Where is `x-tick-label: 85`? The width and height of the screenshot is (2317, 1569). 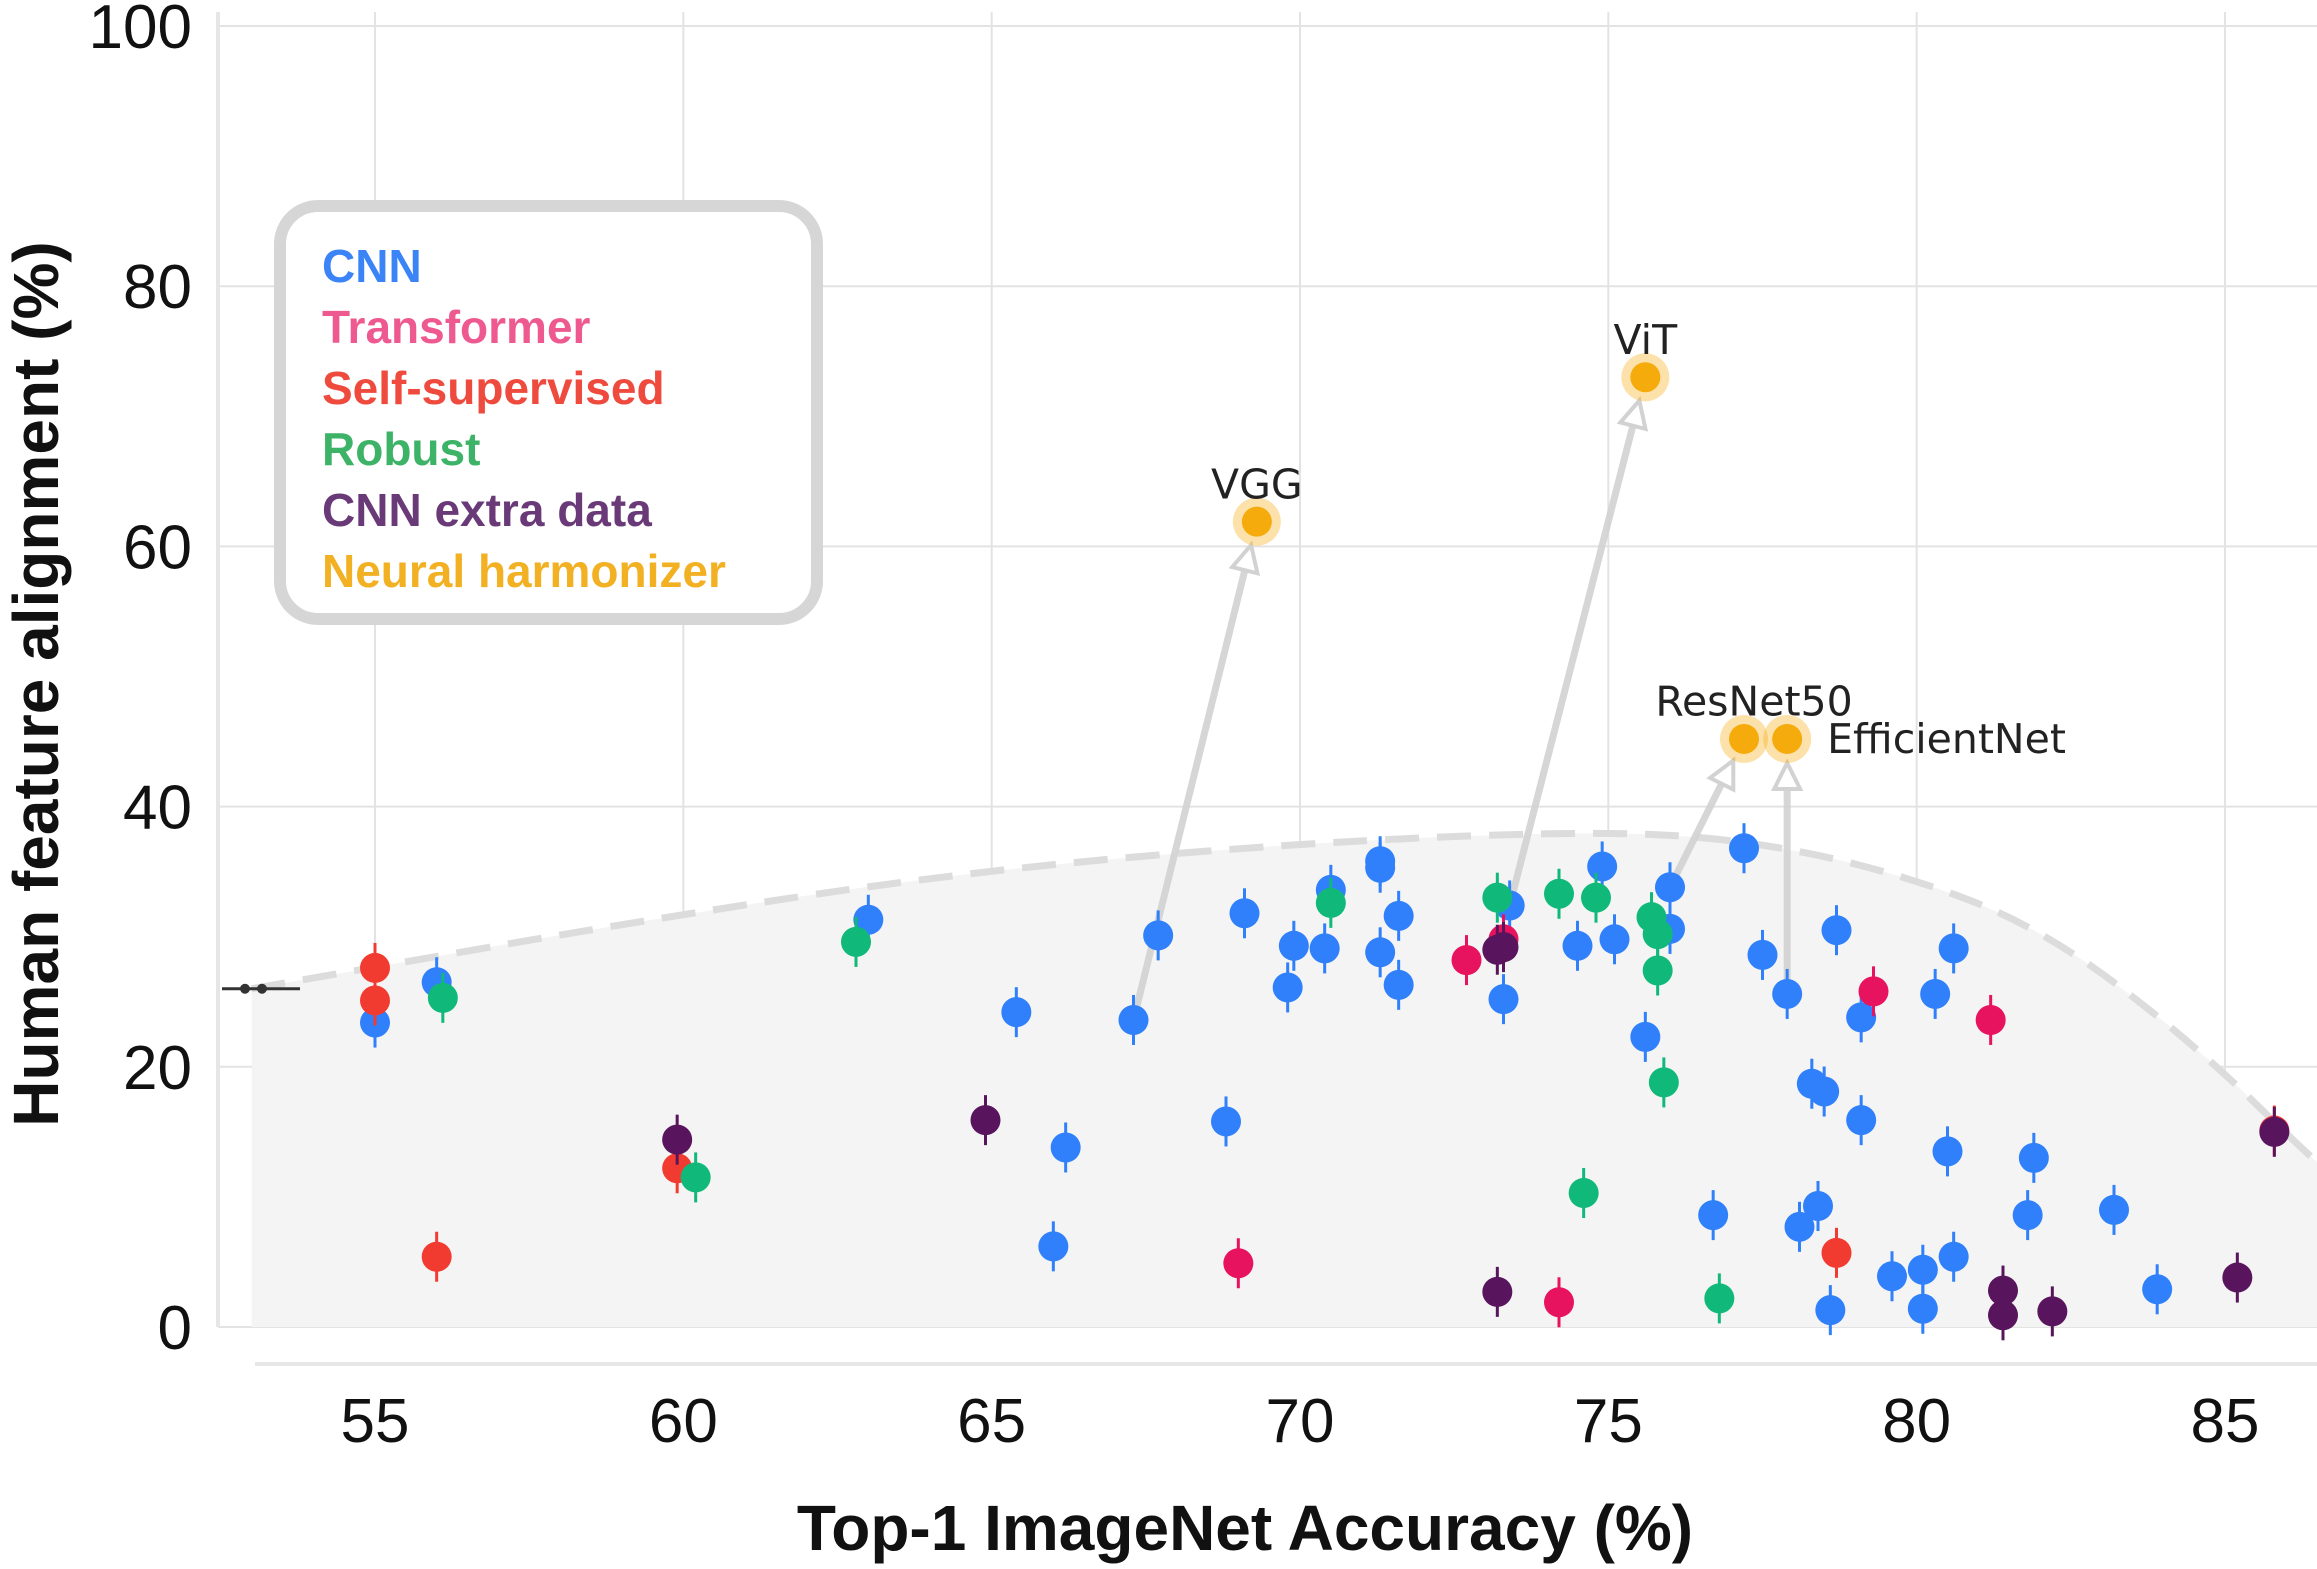 x-tick-label: 85 is located at coordinates (2225, 1421).